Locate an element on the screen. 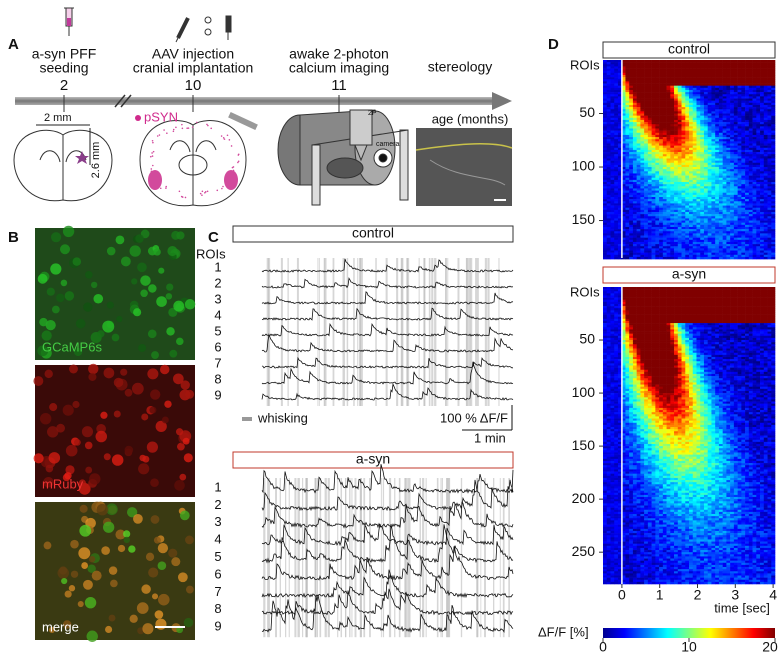 The height and width of the screenshot is (655, 780). legend-label: pSYN is located at coordinates (161, 116).